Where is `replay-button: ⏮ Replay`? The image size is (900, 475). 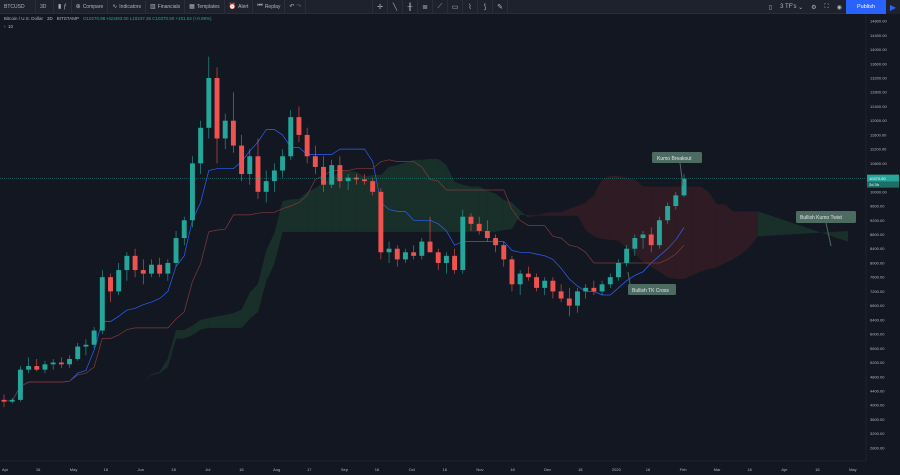
replay-button: ⏮ Replay is located at coordinates (269, 7).